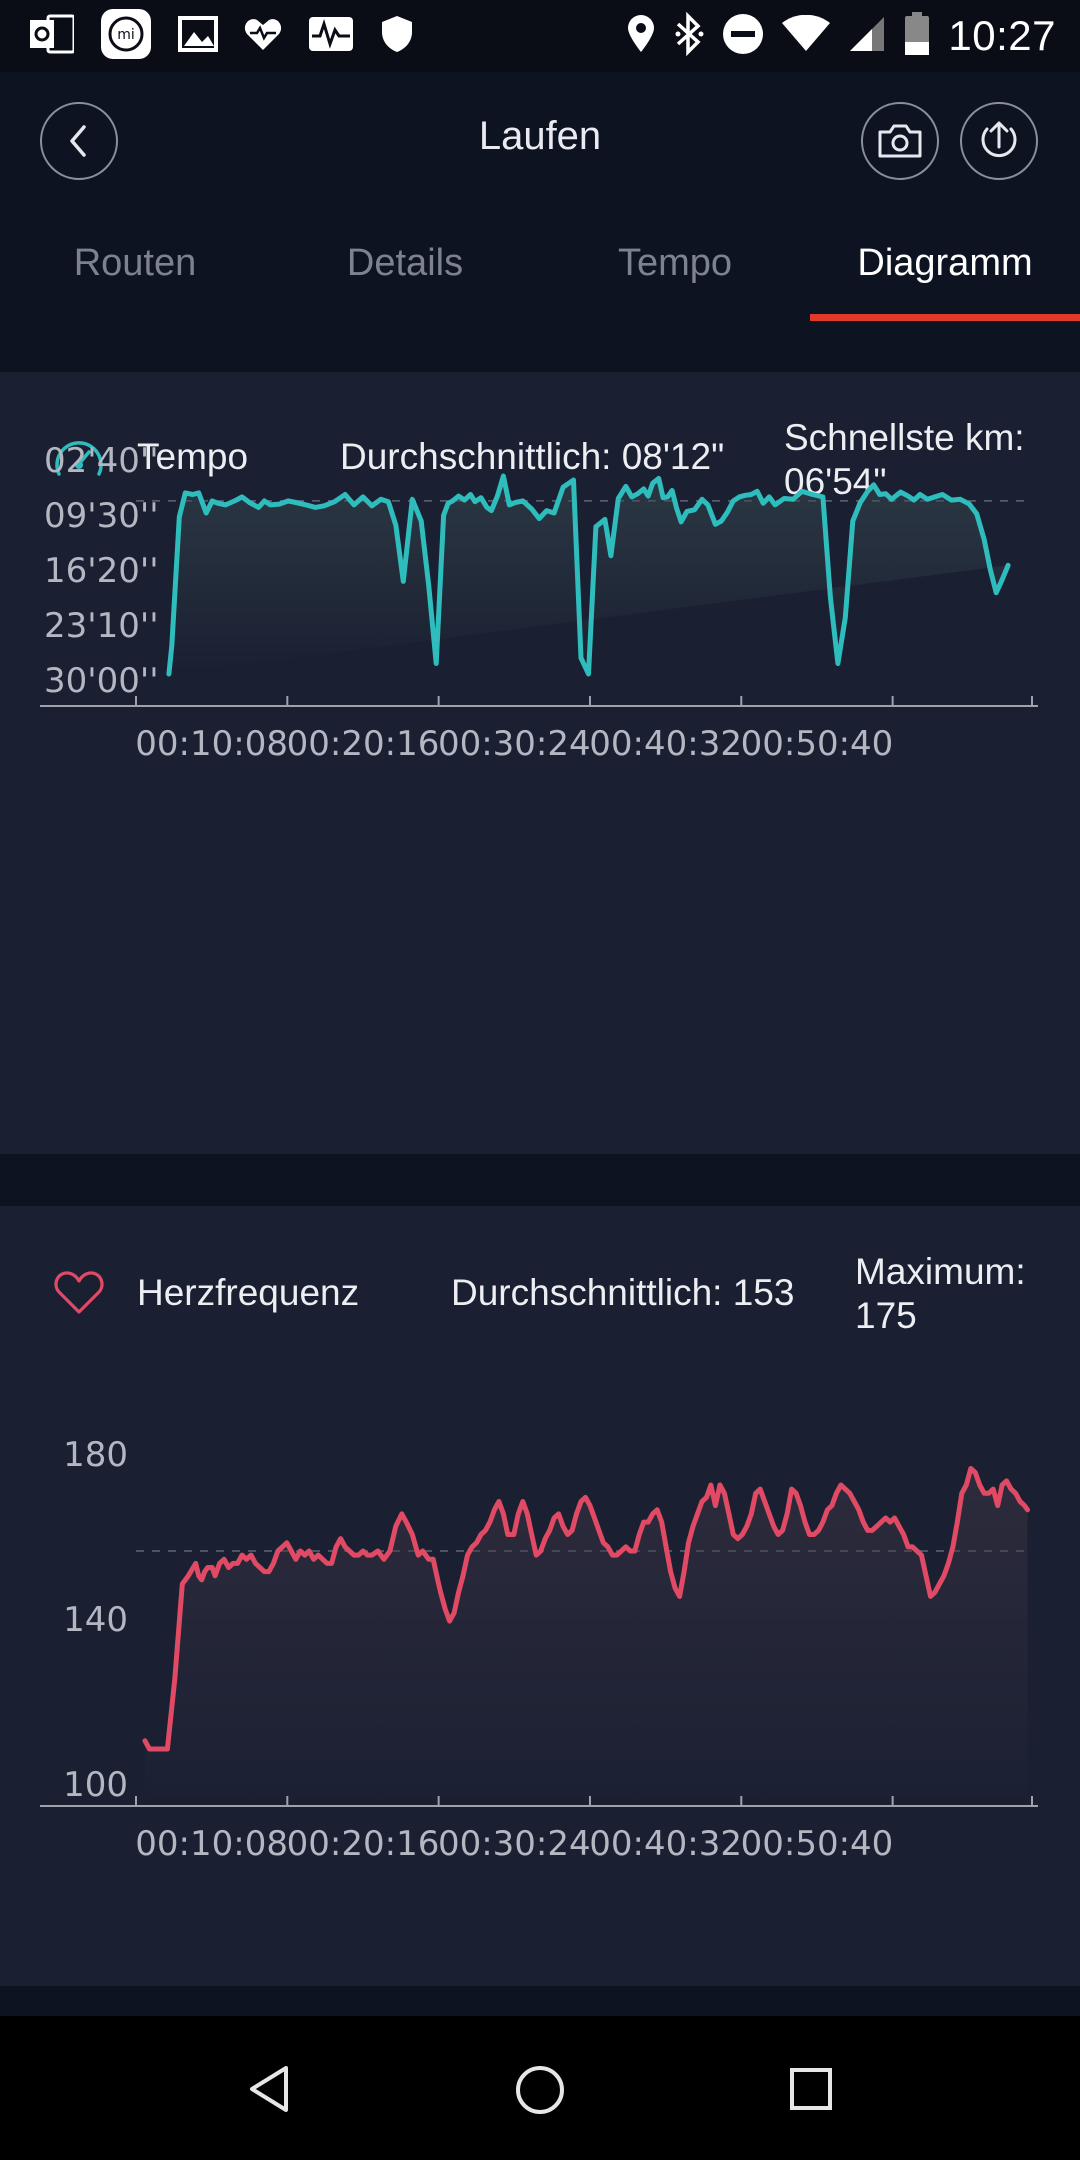 Image resolution: width=1080 pixels, height=2160 pixels. What do you see at coordinates (248, 1292) in the screenshot?
I see `heart-rate-label: Herzfrequenz` at bounding box center [248, 1292].